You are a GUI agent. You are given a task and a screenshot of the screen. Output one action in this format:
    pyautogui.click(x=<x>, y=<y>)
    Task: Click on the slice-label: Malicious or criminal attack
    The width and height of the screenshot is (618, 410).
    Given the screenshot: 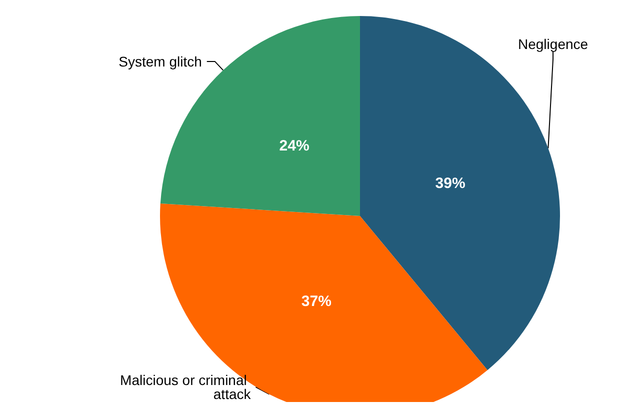 What is the action you would take?
    pyautogui.click(x=186, y=387)
    